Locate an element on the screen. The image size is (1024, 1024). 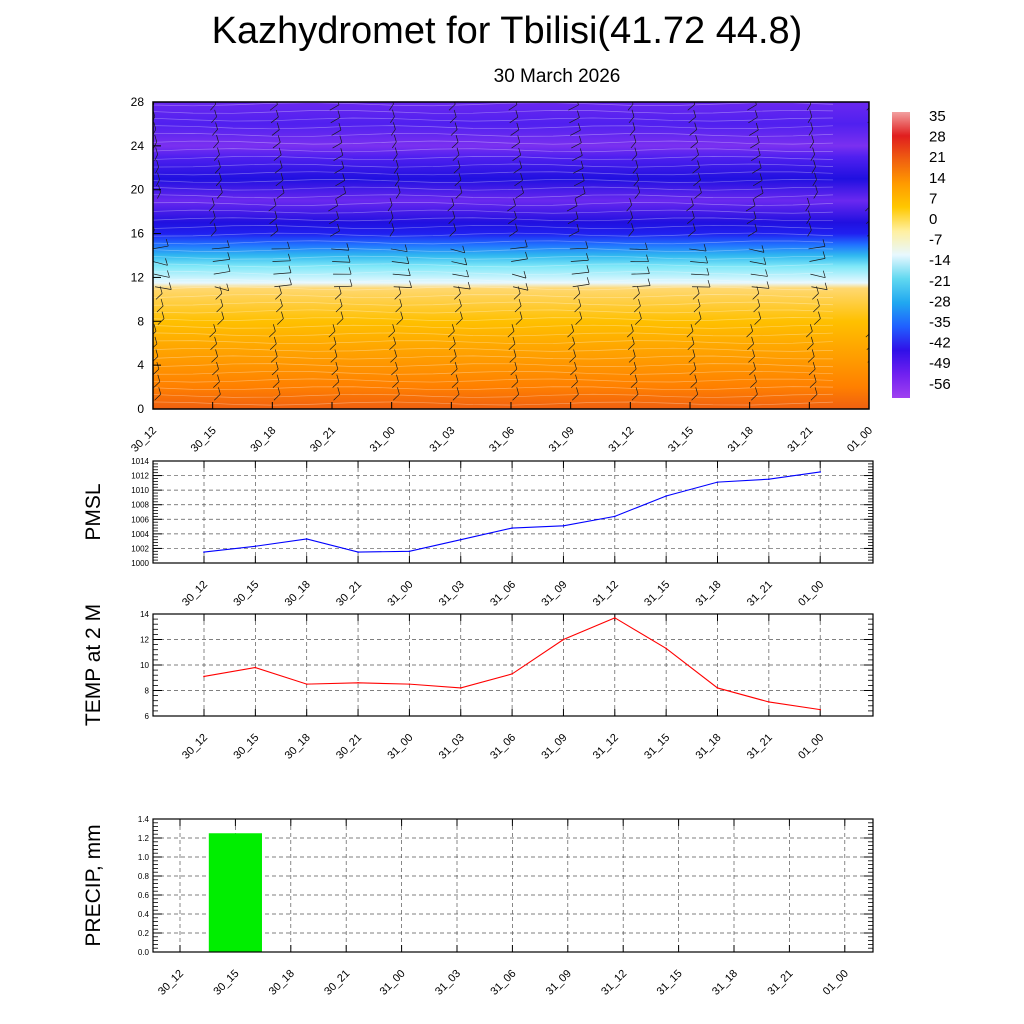
x-tick-label: 31_03 is located at coordinates (452, 594).